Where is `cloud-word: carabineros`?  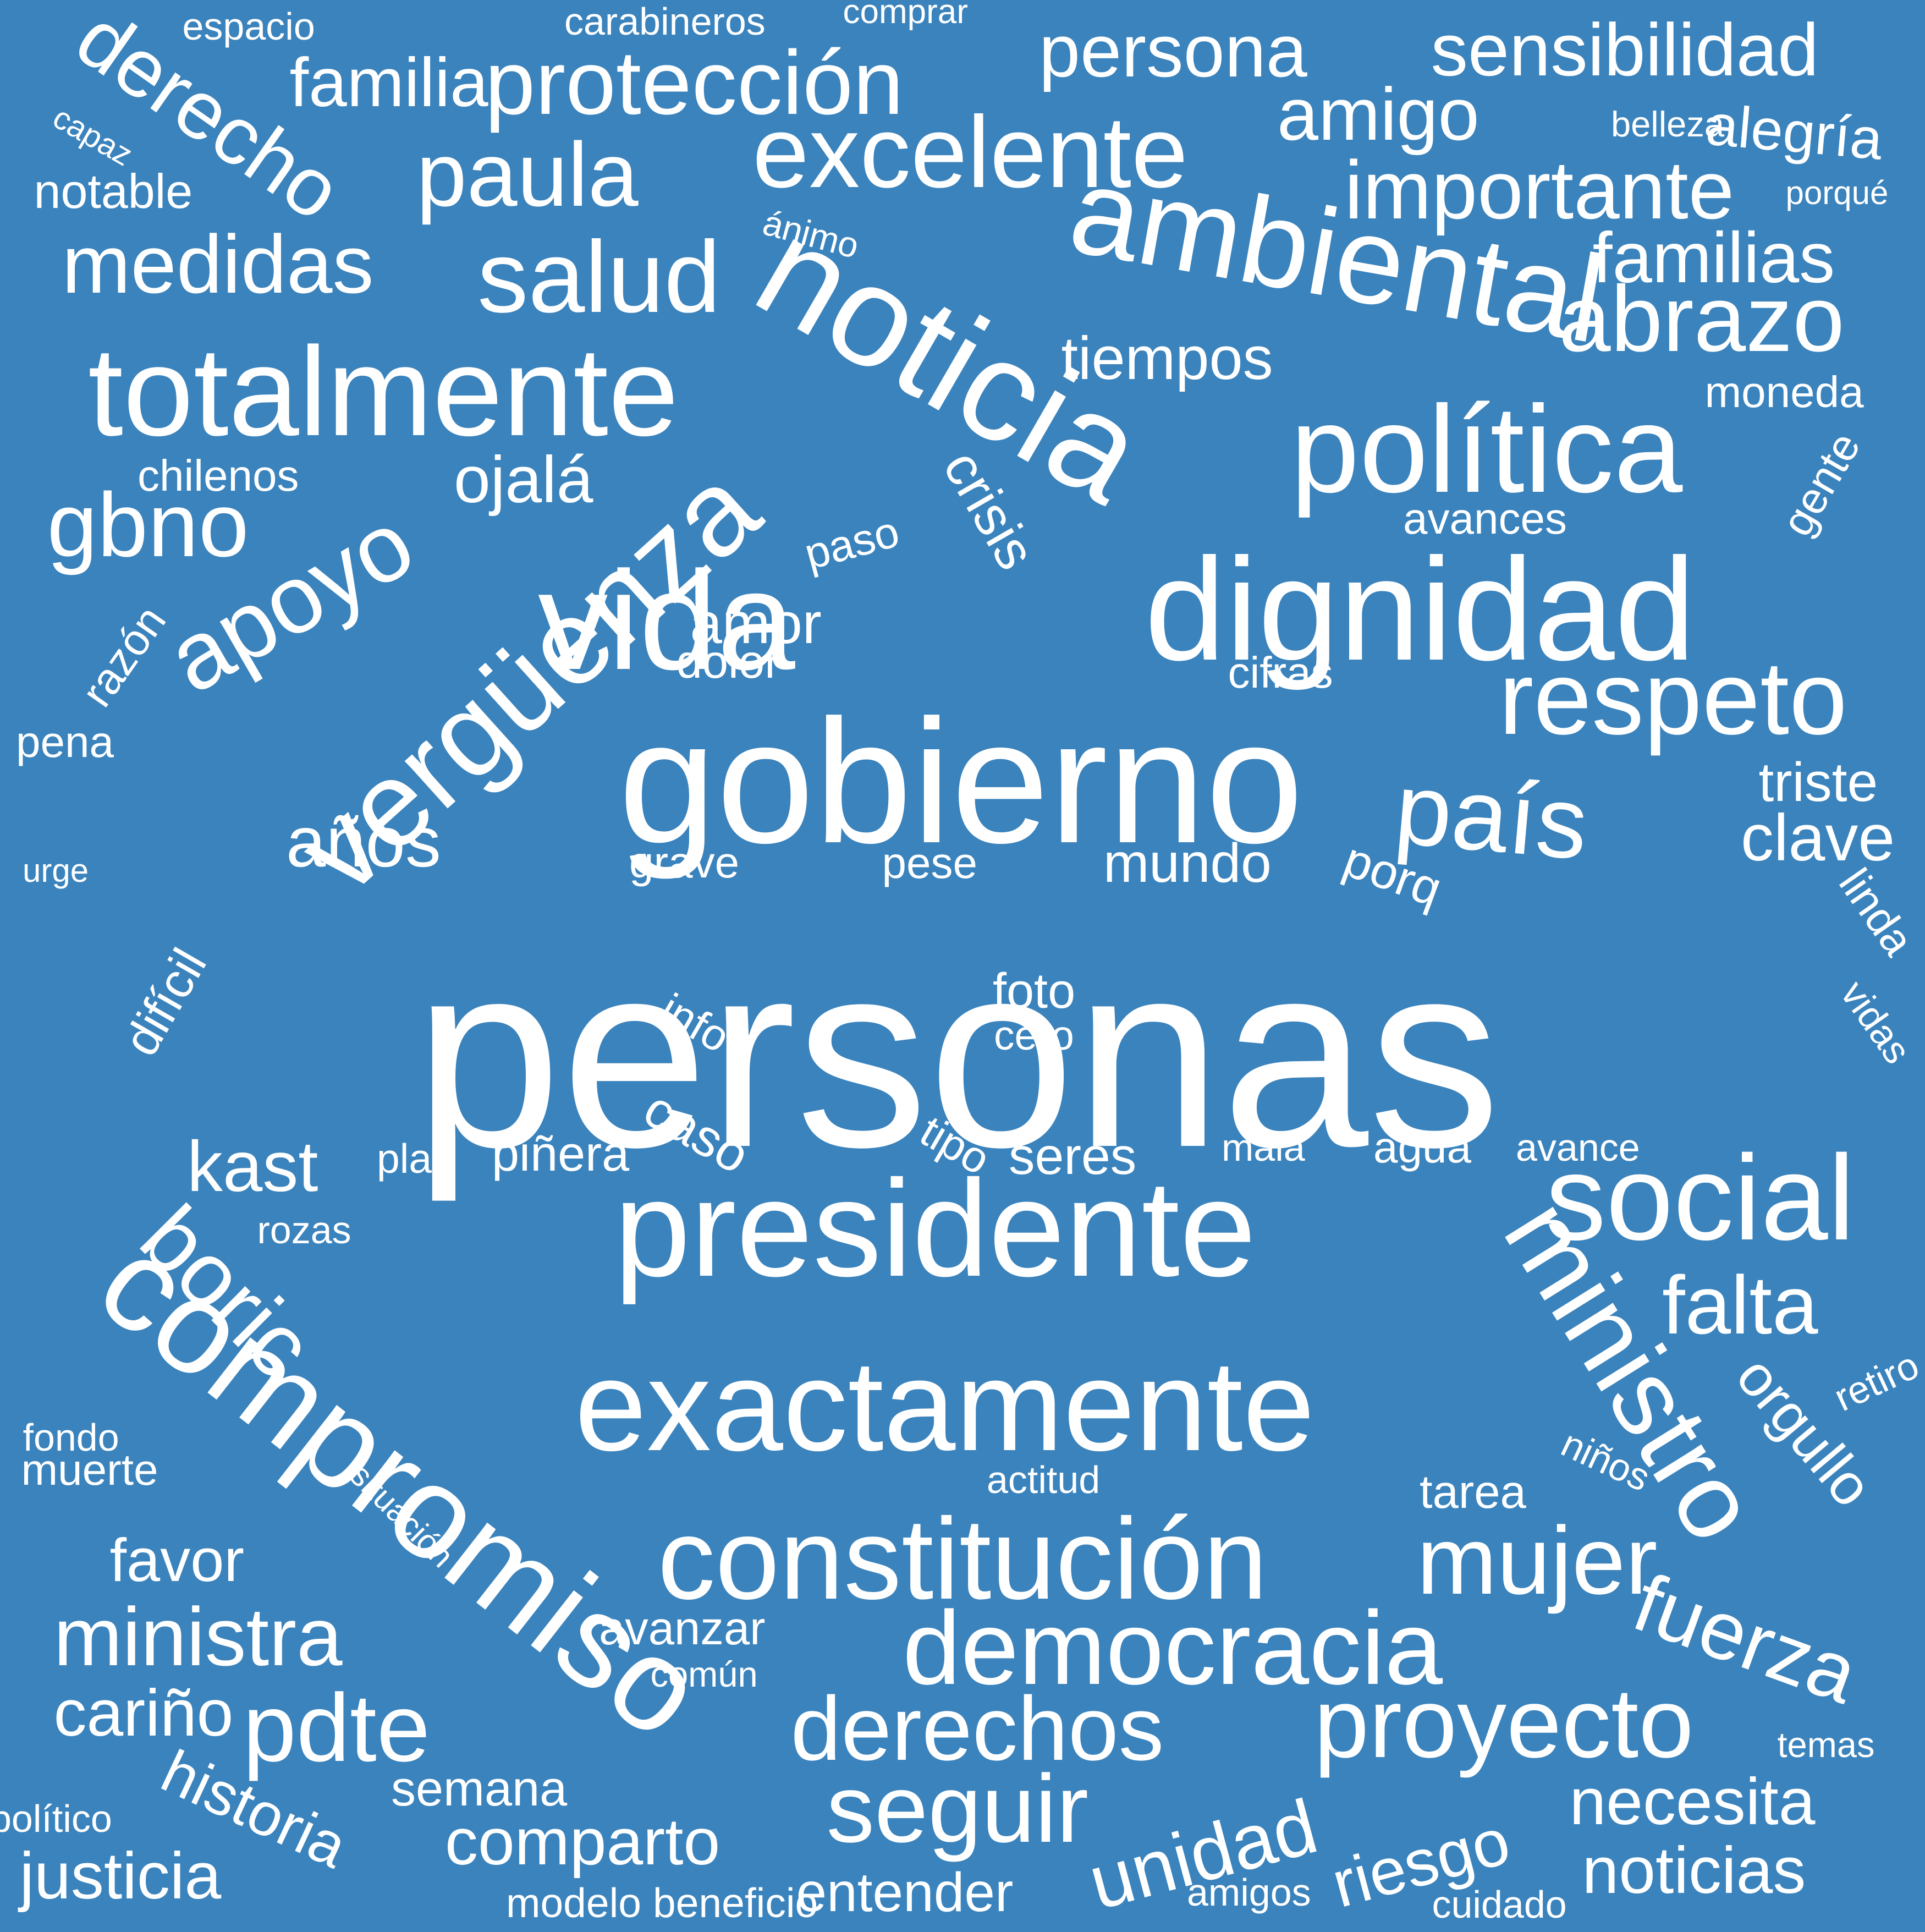 cloud-word: carabineros is located at coordinates (665, 21).